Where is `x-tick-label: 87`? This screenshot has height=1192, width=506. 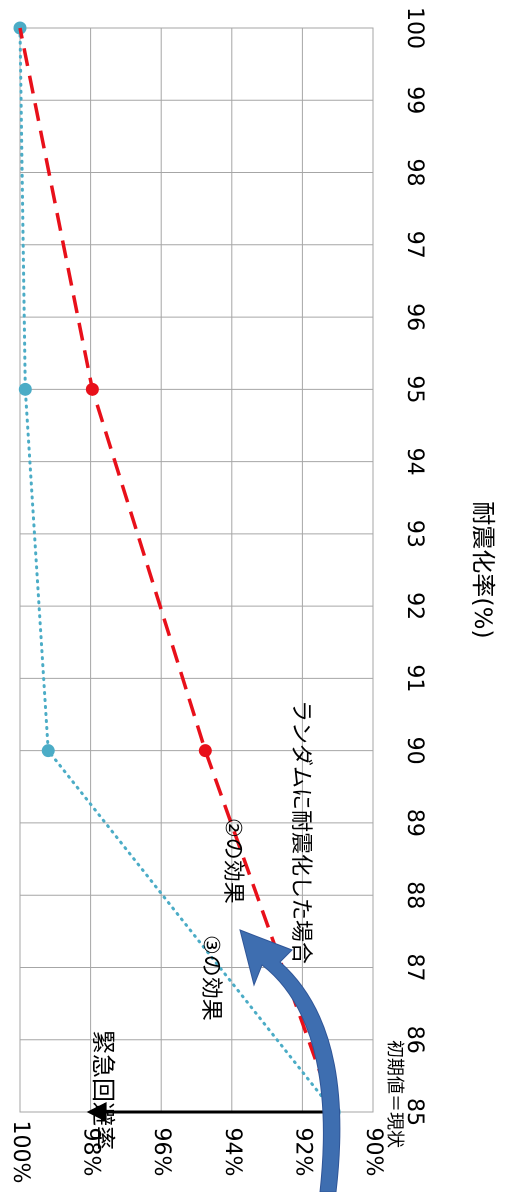
x-tick-label: 87 is located at coordinates (414, 967).